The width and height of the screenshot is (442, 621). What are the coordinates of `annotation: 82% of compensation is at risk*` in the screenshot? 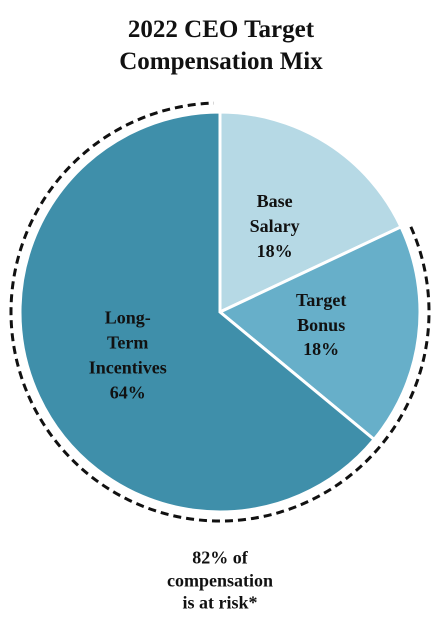 It's located at (220, 580).